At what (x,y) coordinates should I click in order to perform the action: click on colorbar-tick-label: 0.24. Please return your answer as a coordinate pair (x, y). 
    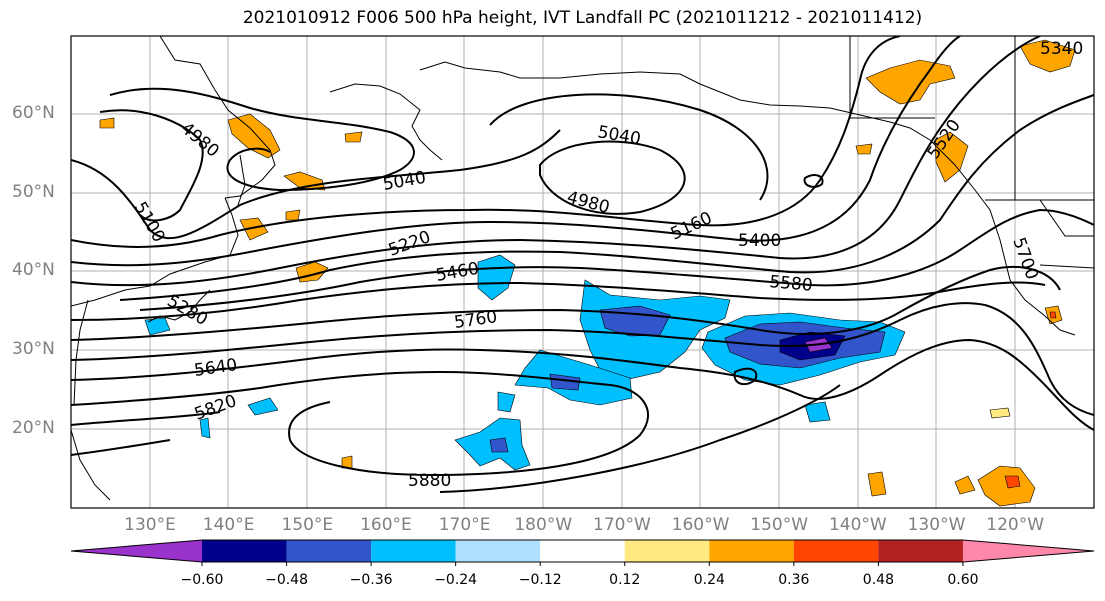
    Looking at the image, I should click on (709, 580).